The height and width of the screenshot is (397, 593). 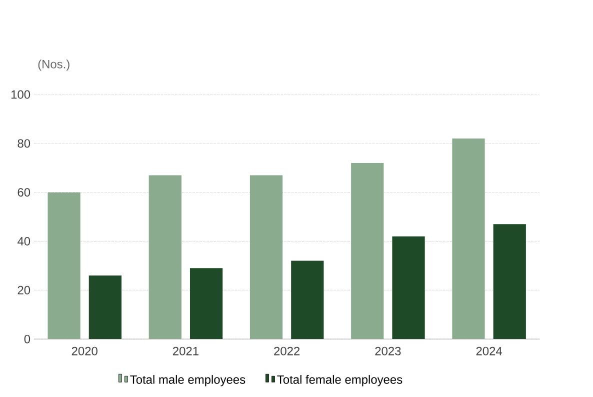 I want to click on x-tick-label: 2023, so click(x=388, y=351).